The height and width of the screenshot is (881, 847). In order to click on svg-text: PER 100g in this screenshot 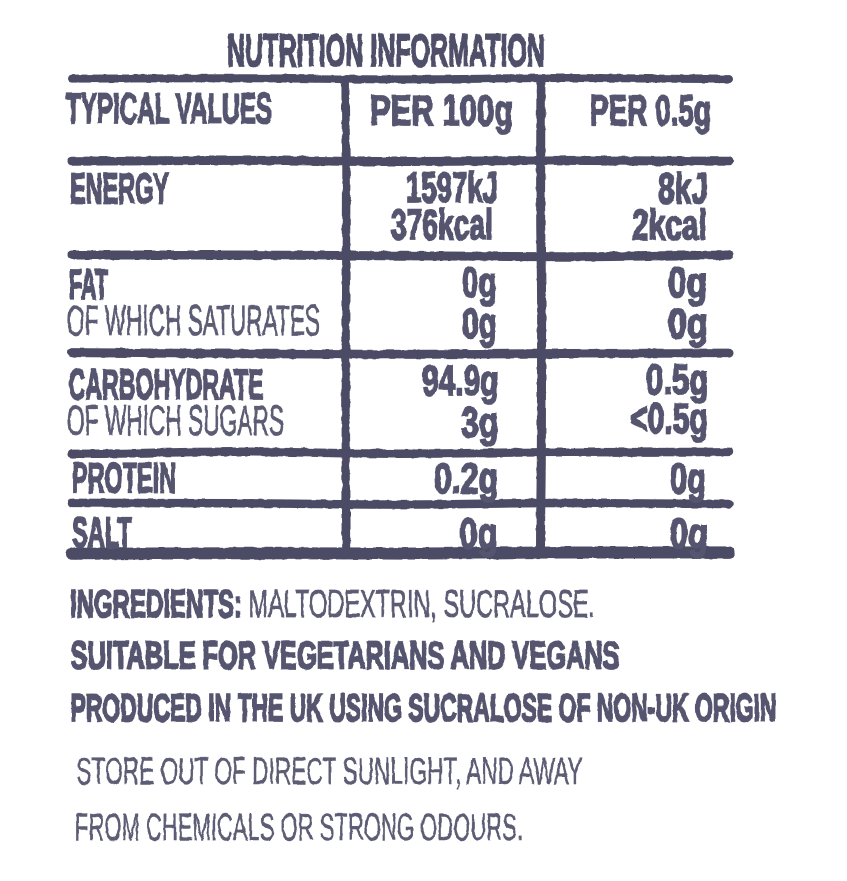, I will do `click(441, 111)`.